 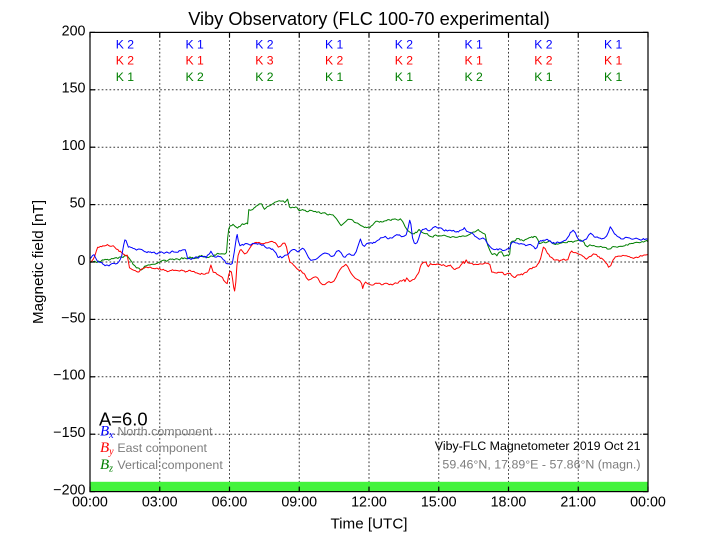 What do you see at coordinates (165, 432) in the screenshot?
I see `svg-text: North component` at bounding box center [165, 432].